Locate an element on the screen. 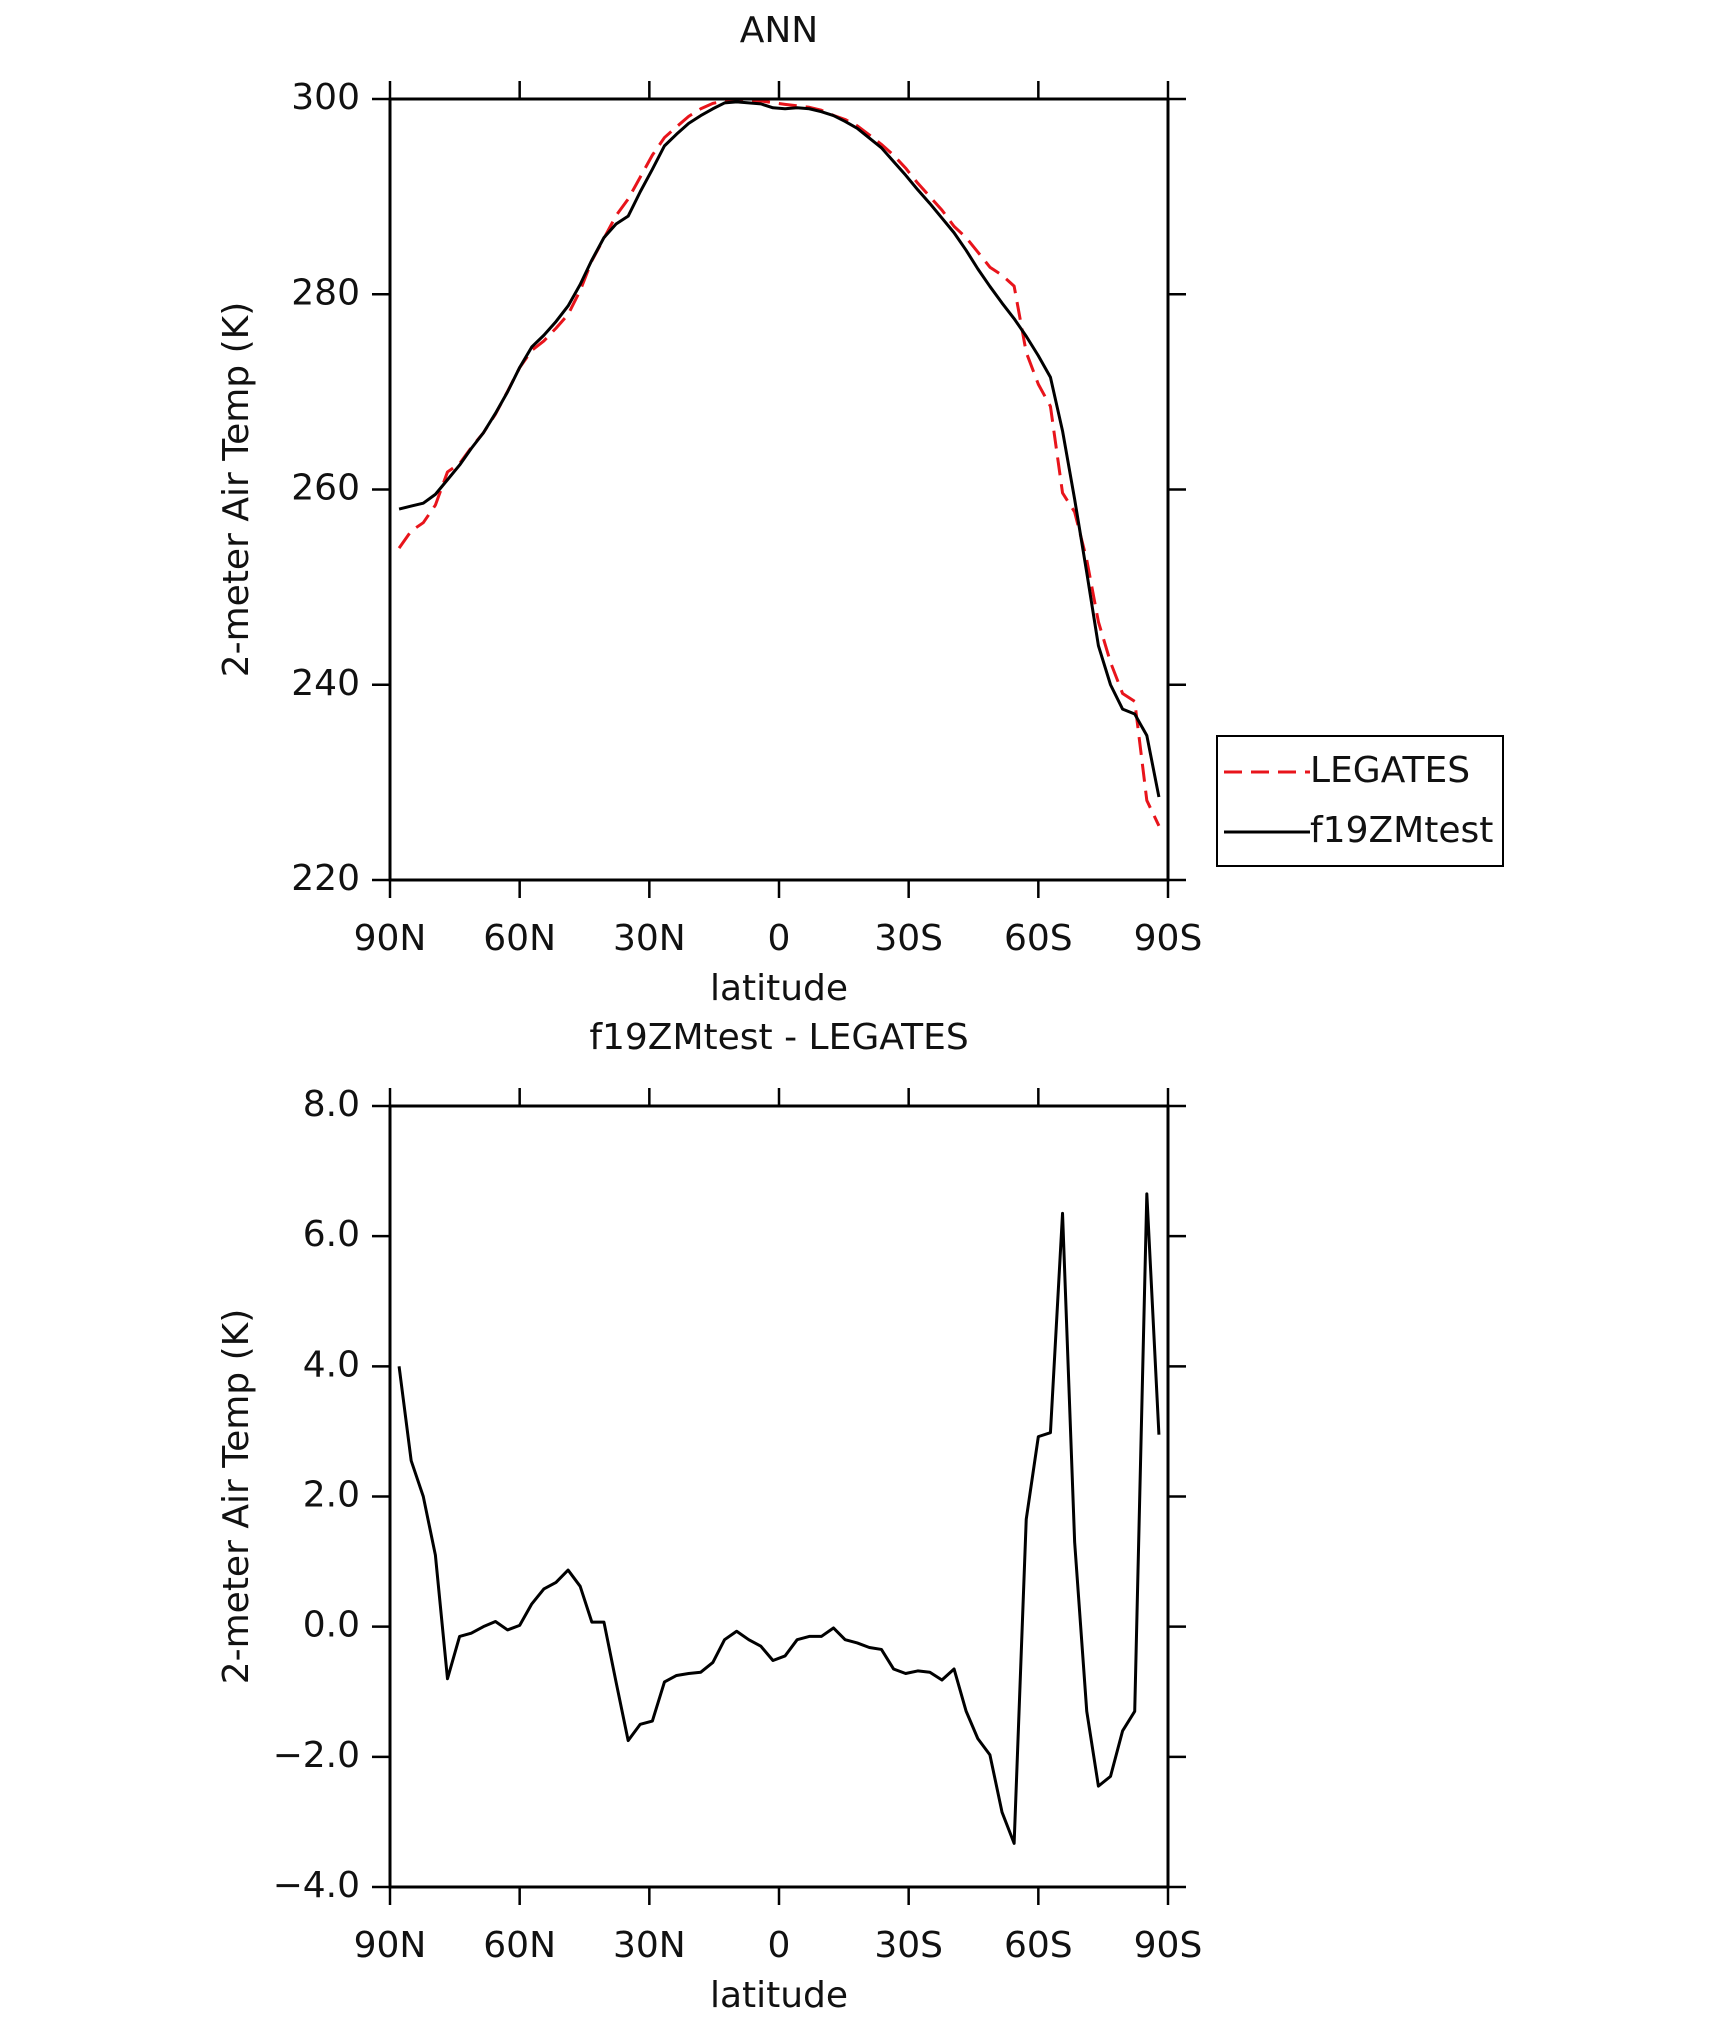 The image size is (1710, 2021). legend-label: f19ZMtest is located at coordinates (1401, 830).